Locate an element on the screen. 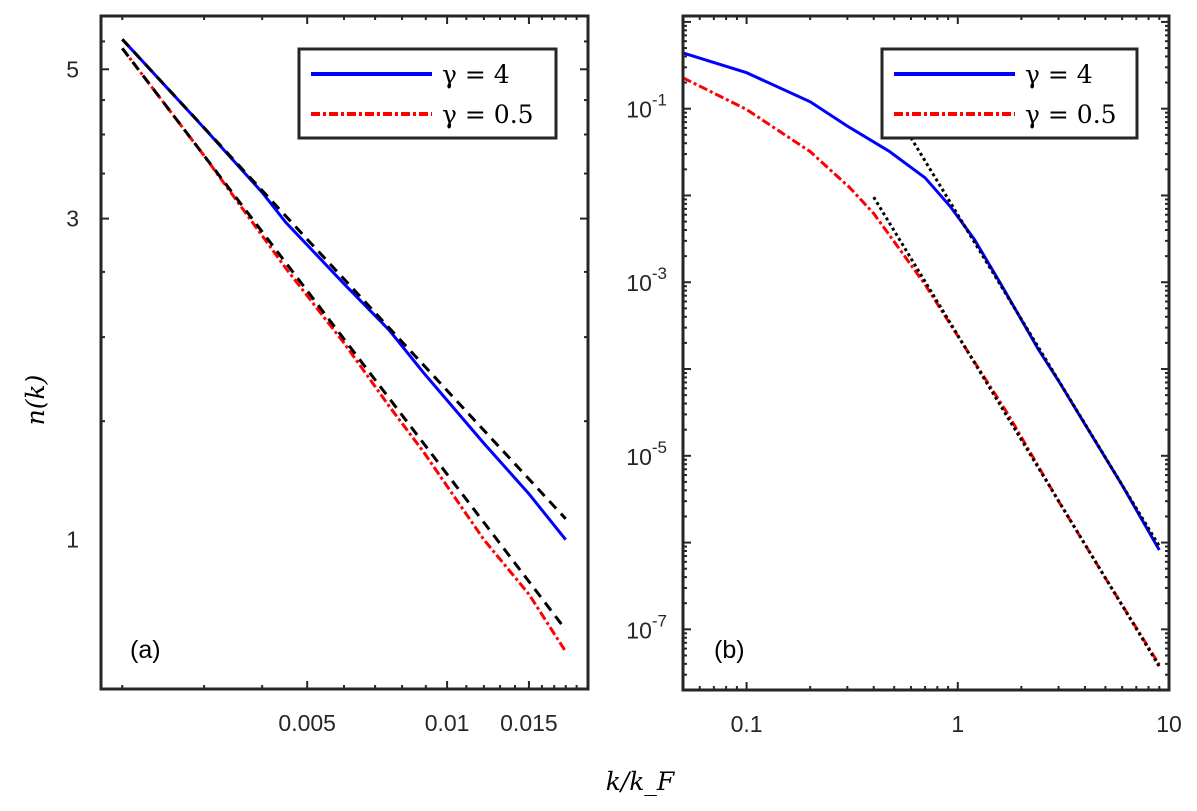 Image resolution: width=1197 pixels, height=811 pixels. x-tick-label: 0.015 is located at coordinates (529, 723).